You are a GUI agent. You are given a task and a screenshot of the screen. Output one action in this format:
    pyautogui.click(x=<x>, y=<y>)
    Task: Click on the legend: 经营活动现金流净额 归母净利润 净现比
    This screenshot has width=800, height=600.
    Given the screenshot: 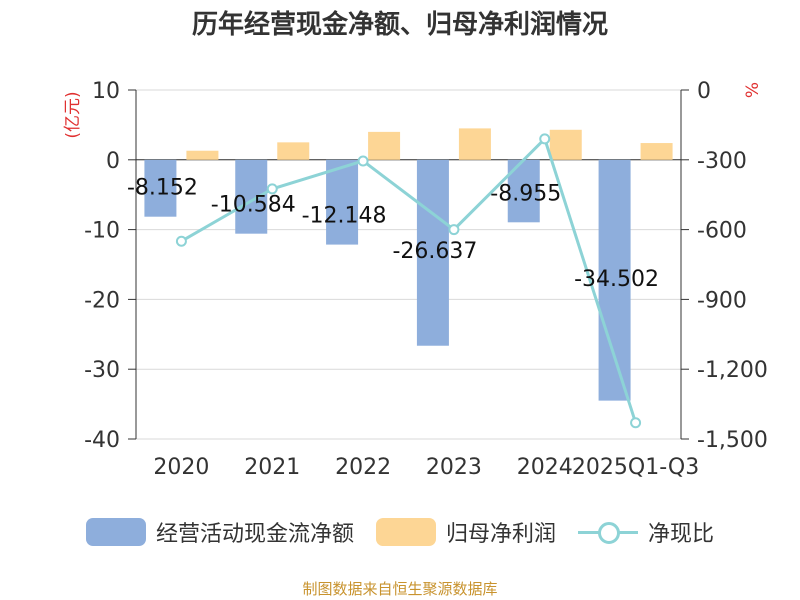 What is the action you would take?
    pyautogui.click(x=400, y=532)
    